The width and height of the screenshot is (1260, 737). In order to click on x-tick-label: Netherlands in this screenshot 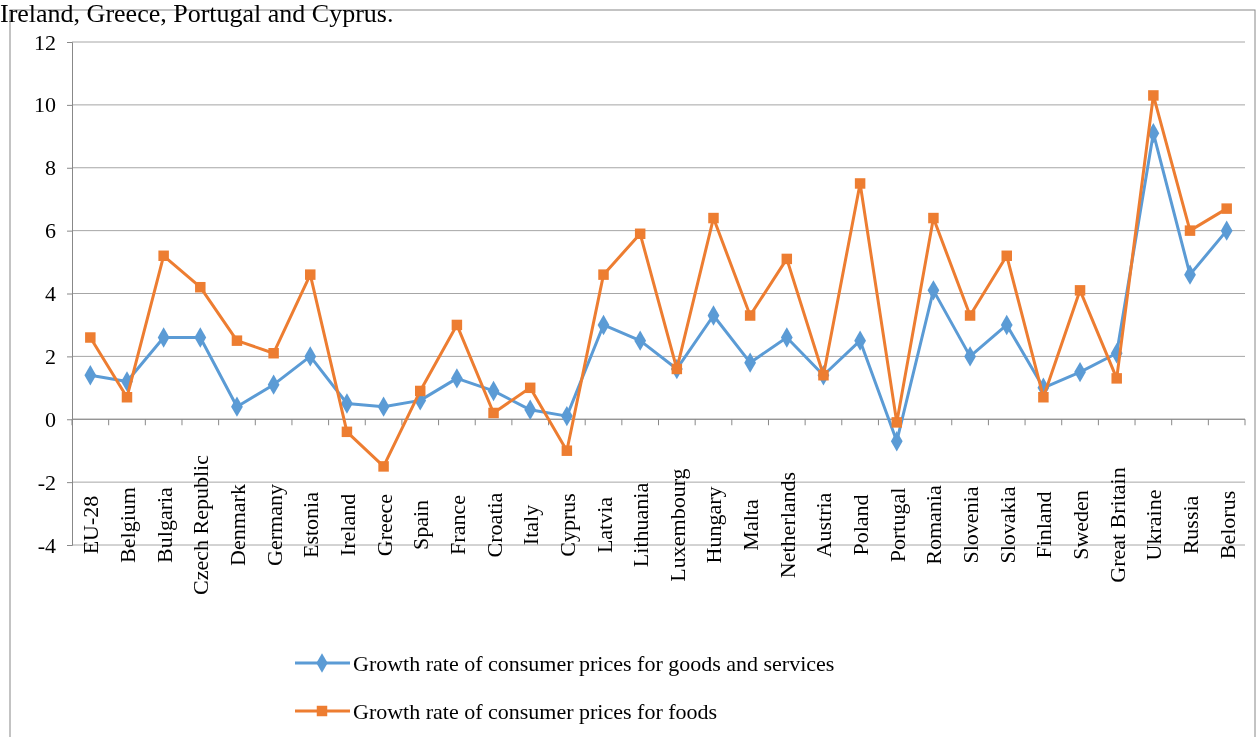, I will do `click(787, 525)`.